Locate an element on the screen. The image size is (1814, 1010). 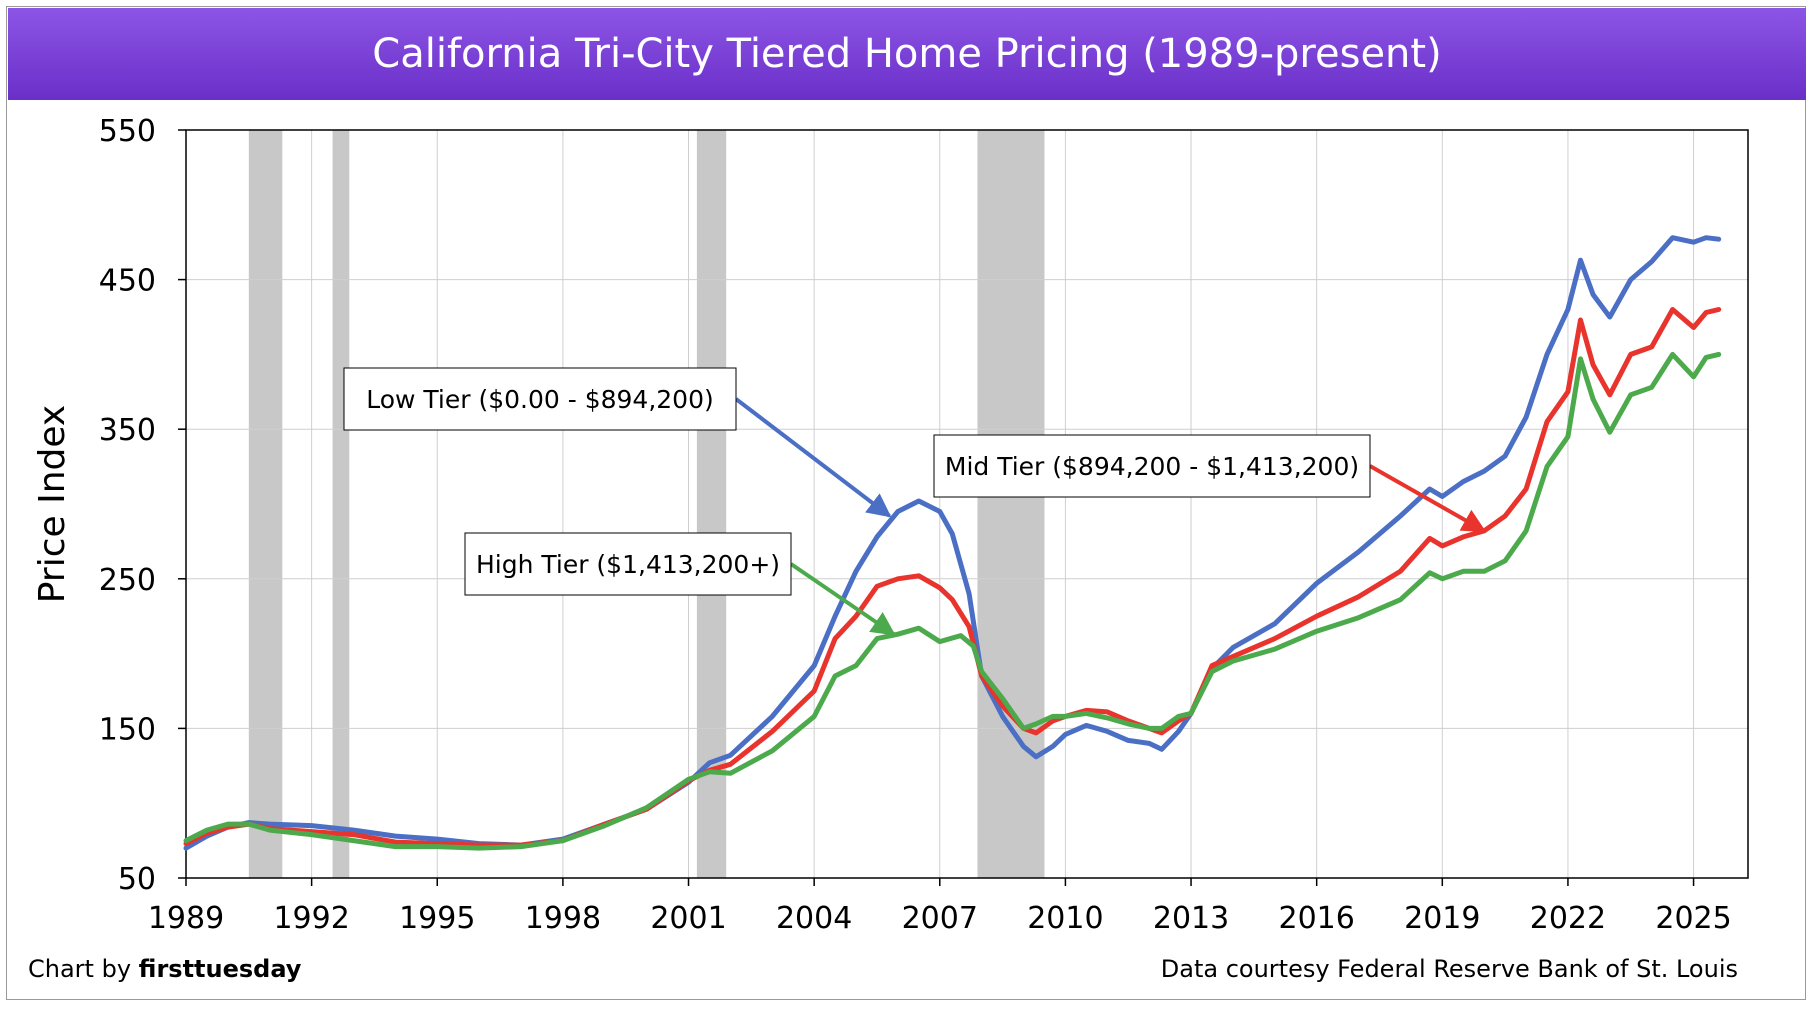
y-tick-label: 350 is located at coordinates (127, 430).